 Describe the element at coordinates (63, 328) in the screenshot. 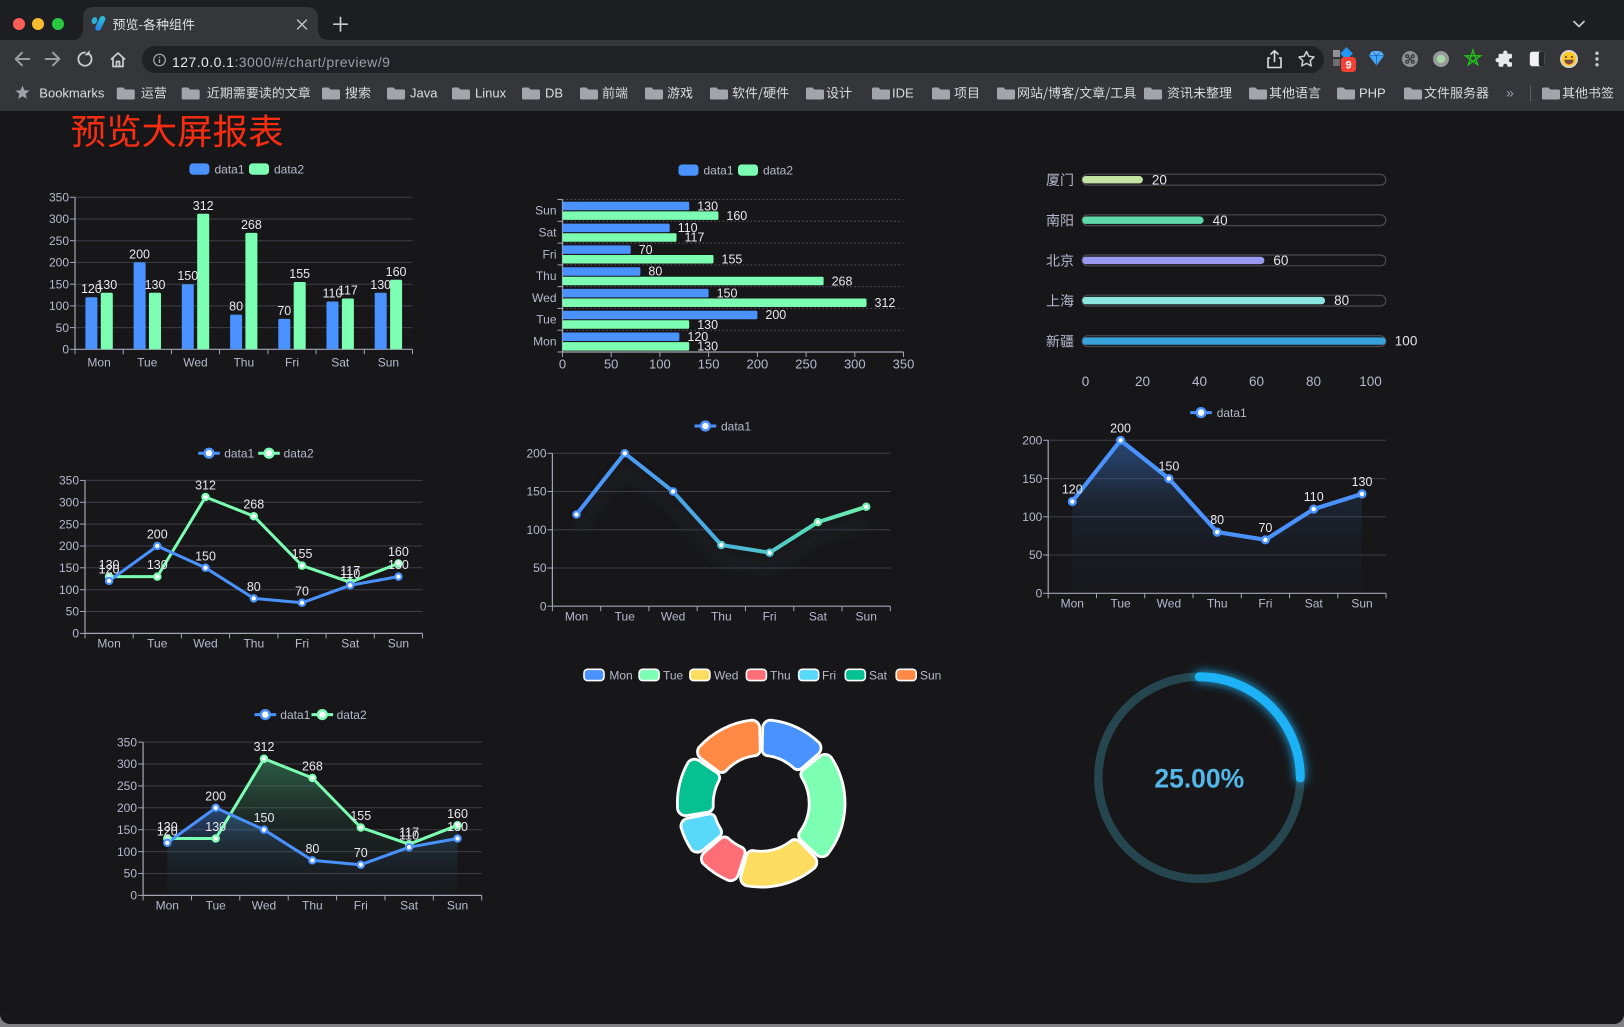

I see `svg-text: 50` at that location.